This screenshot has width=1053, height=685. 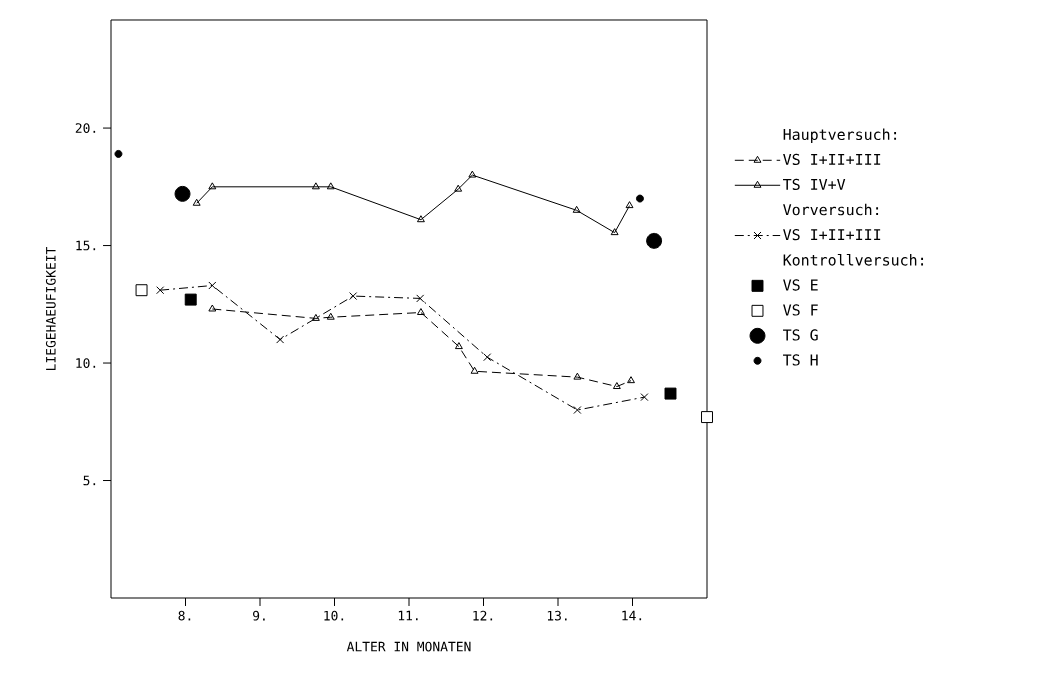 What do you see at coordinates (50, 308) in the screenshot?
I see `y-axis-title: LIEGEHAEUFIGKEIT` at bounding box center [50, 308].